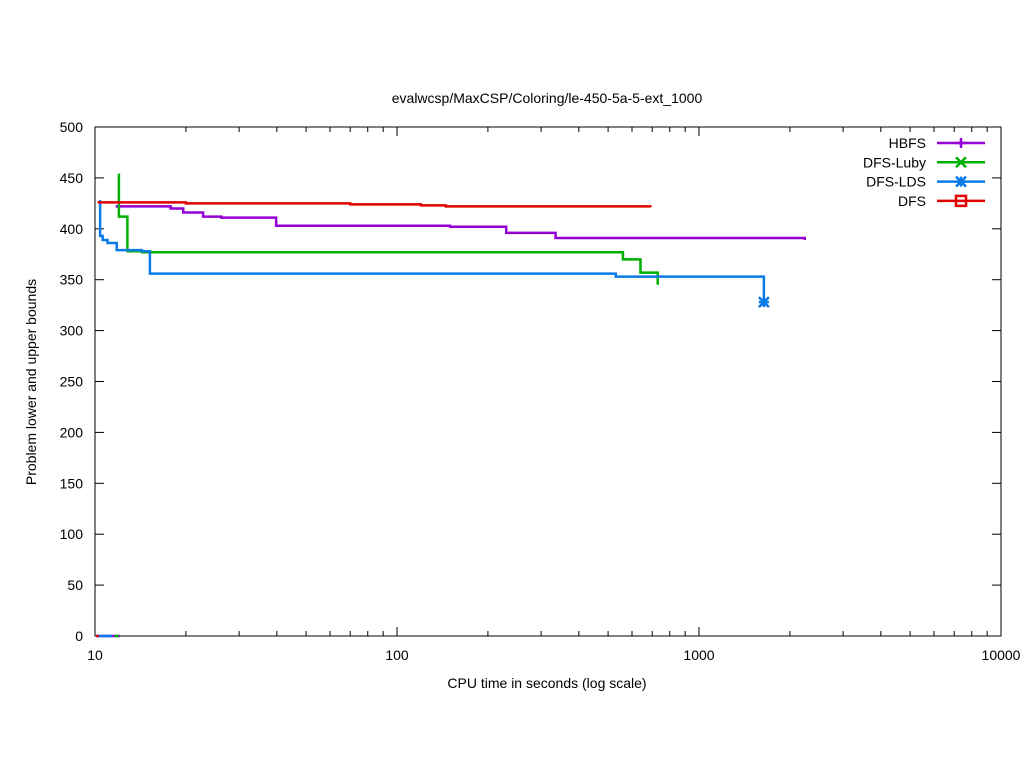  I want to click on legend-marker-dfs-lds, so click(961, 181).